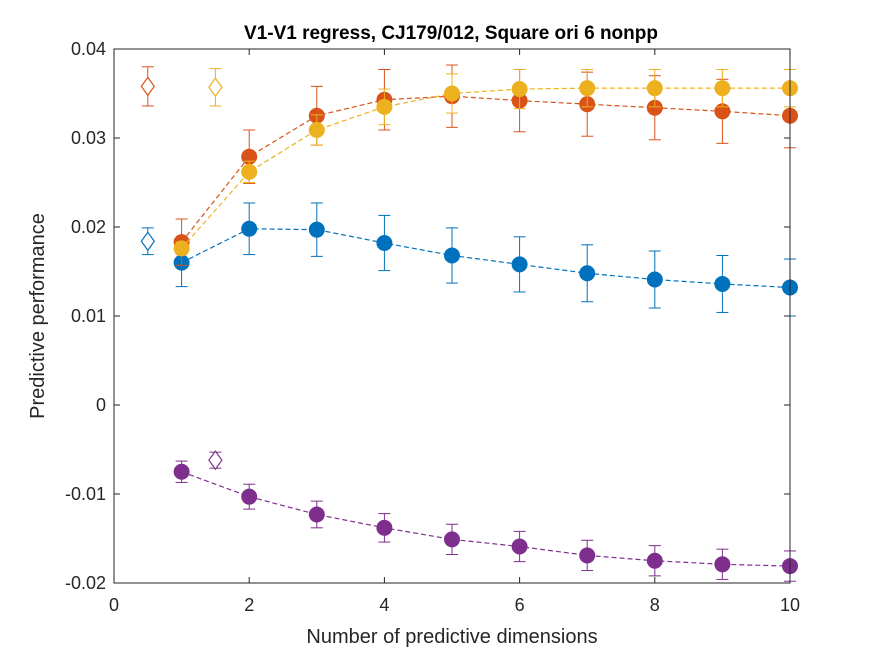  What do you see at coordinates (88, 227) in the screenshot?
I see `y-tick-label: 0.02` at bounding box center [88, 227].